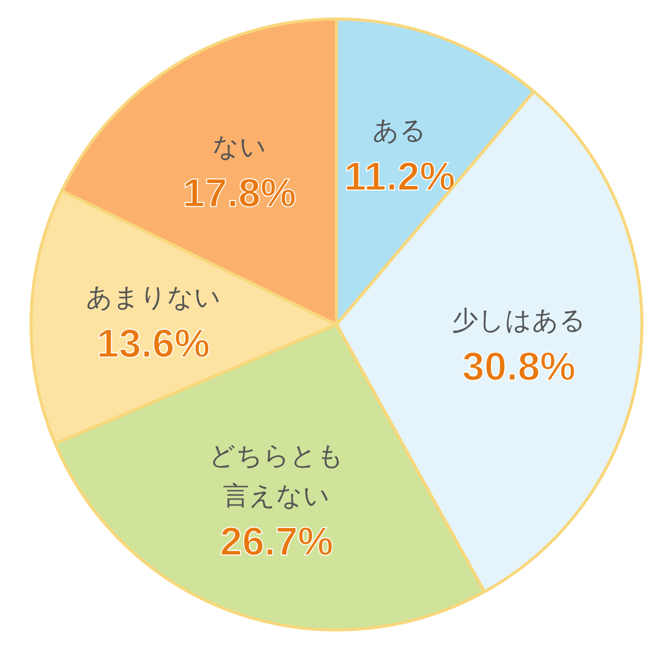  What do you see at coordinates (239, 147) in the screenshot?
I see `slice-label: ない` at bounding box center [239, 147].